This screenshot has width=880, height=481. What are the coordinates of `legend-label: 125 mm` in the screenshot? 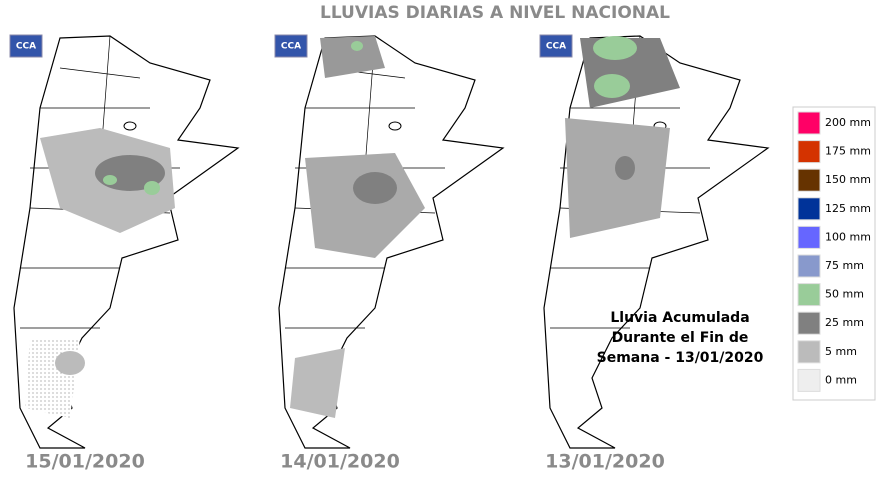 It's located at (848, 208).